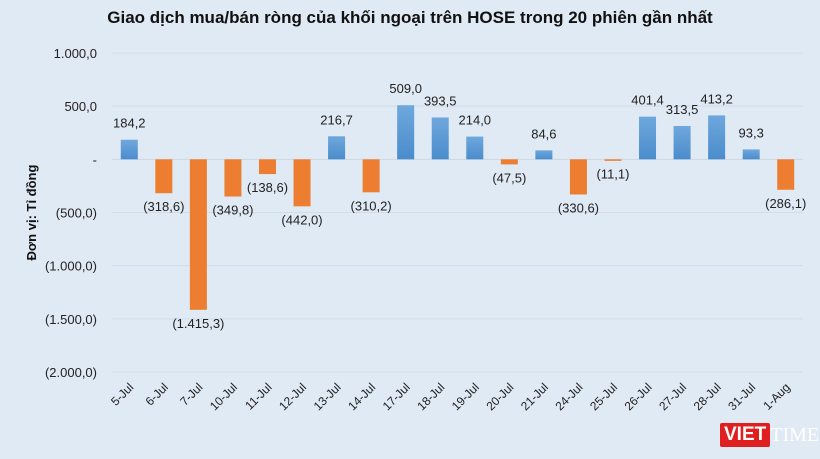  What do you see at coordinates (80, 106) in the screenshot?
I see `y-tick-label: 500,0` at bounding box center [80, 106].